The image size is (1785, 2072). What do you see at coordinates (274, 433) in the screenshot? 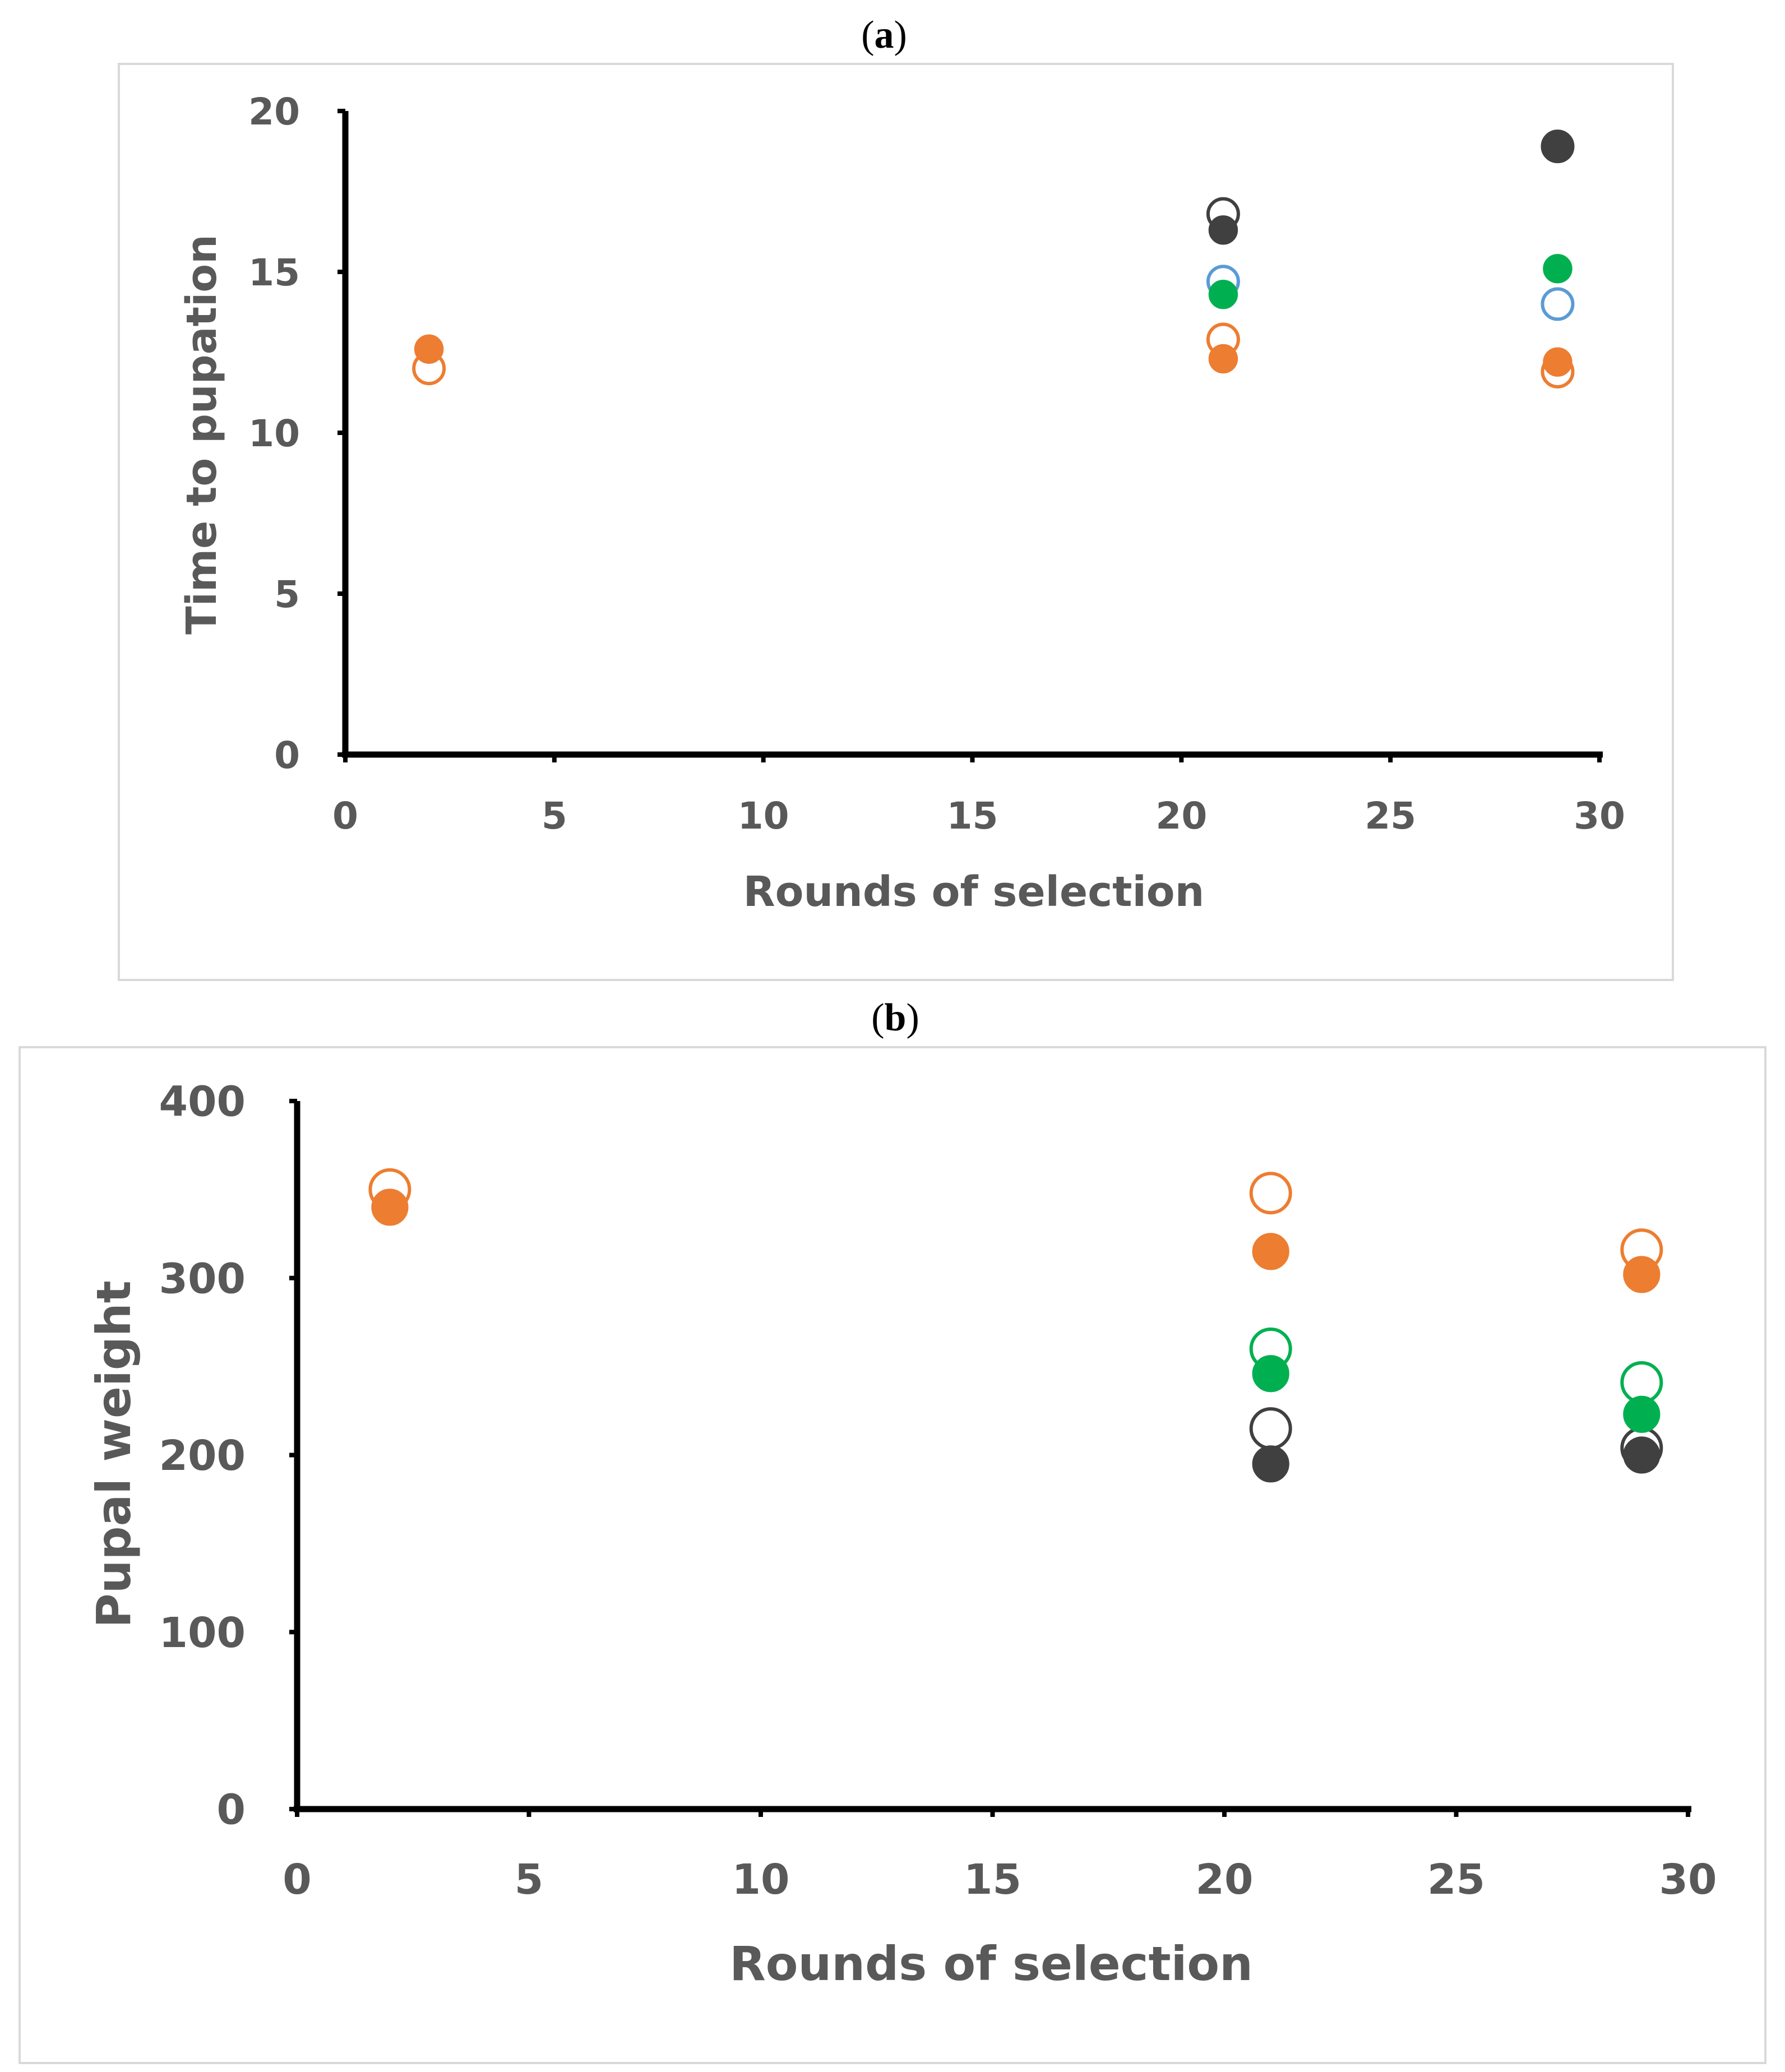
I see `y-tick-label: 10` at bounding box center [274, 433].